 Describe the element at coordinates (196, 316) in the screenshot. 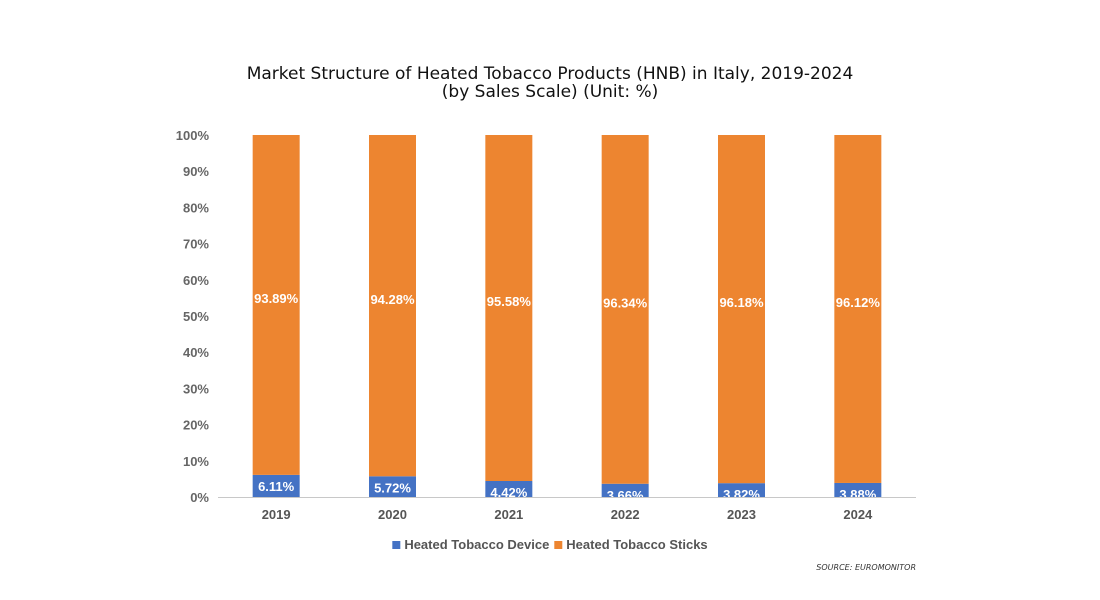

I see `y-tick-label: 50%` at that location.